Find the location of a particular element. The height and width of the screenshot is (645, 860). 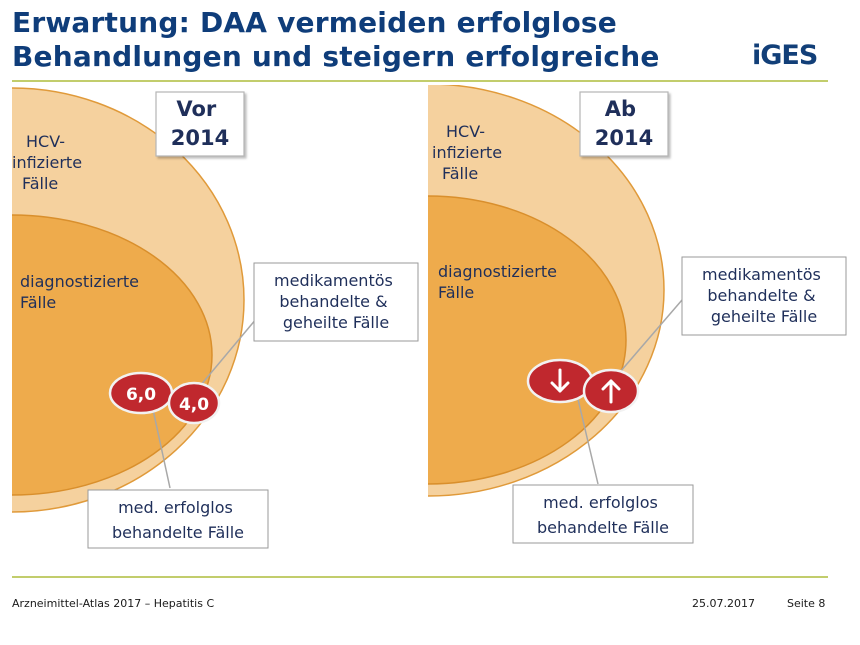

arrow-down-icon is located at coordinates (560, 380).